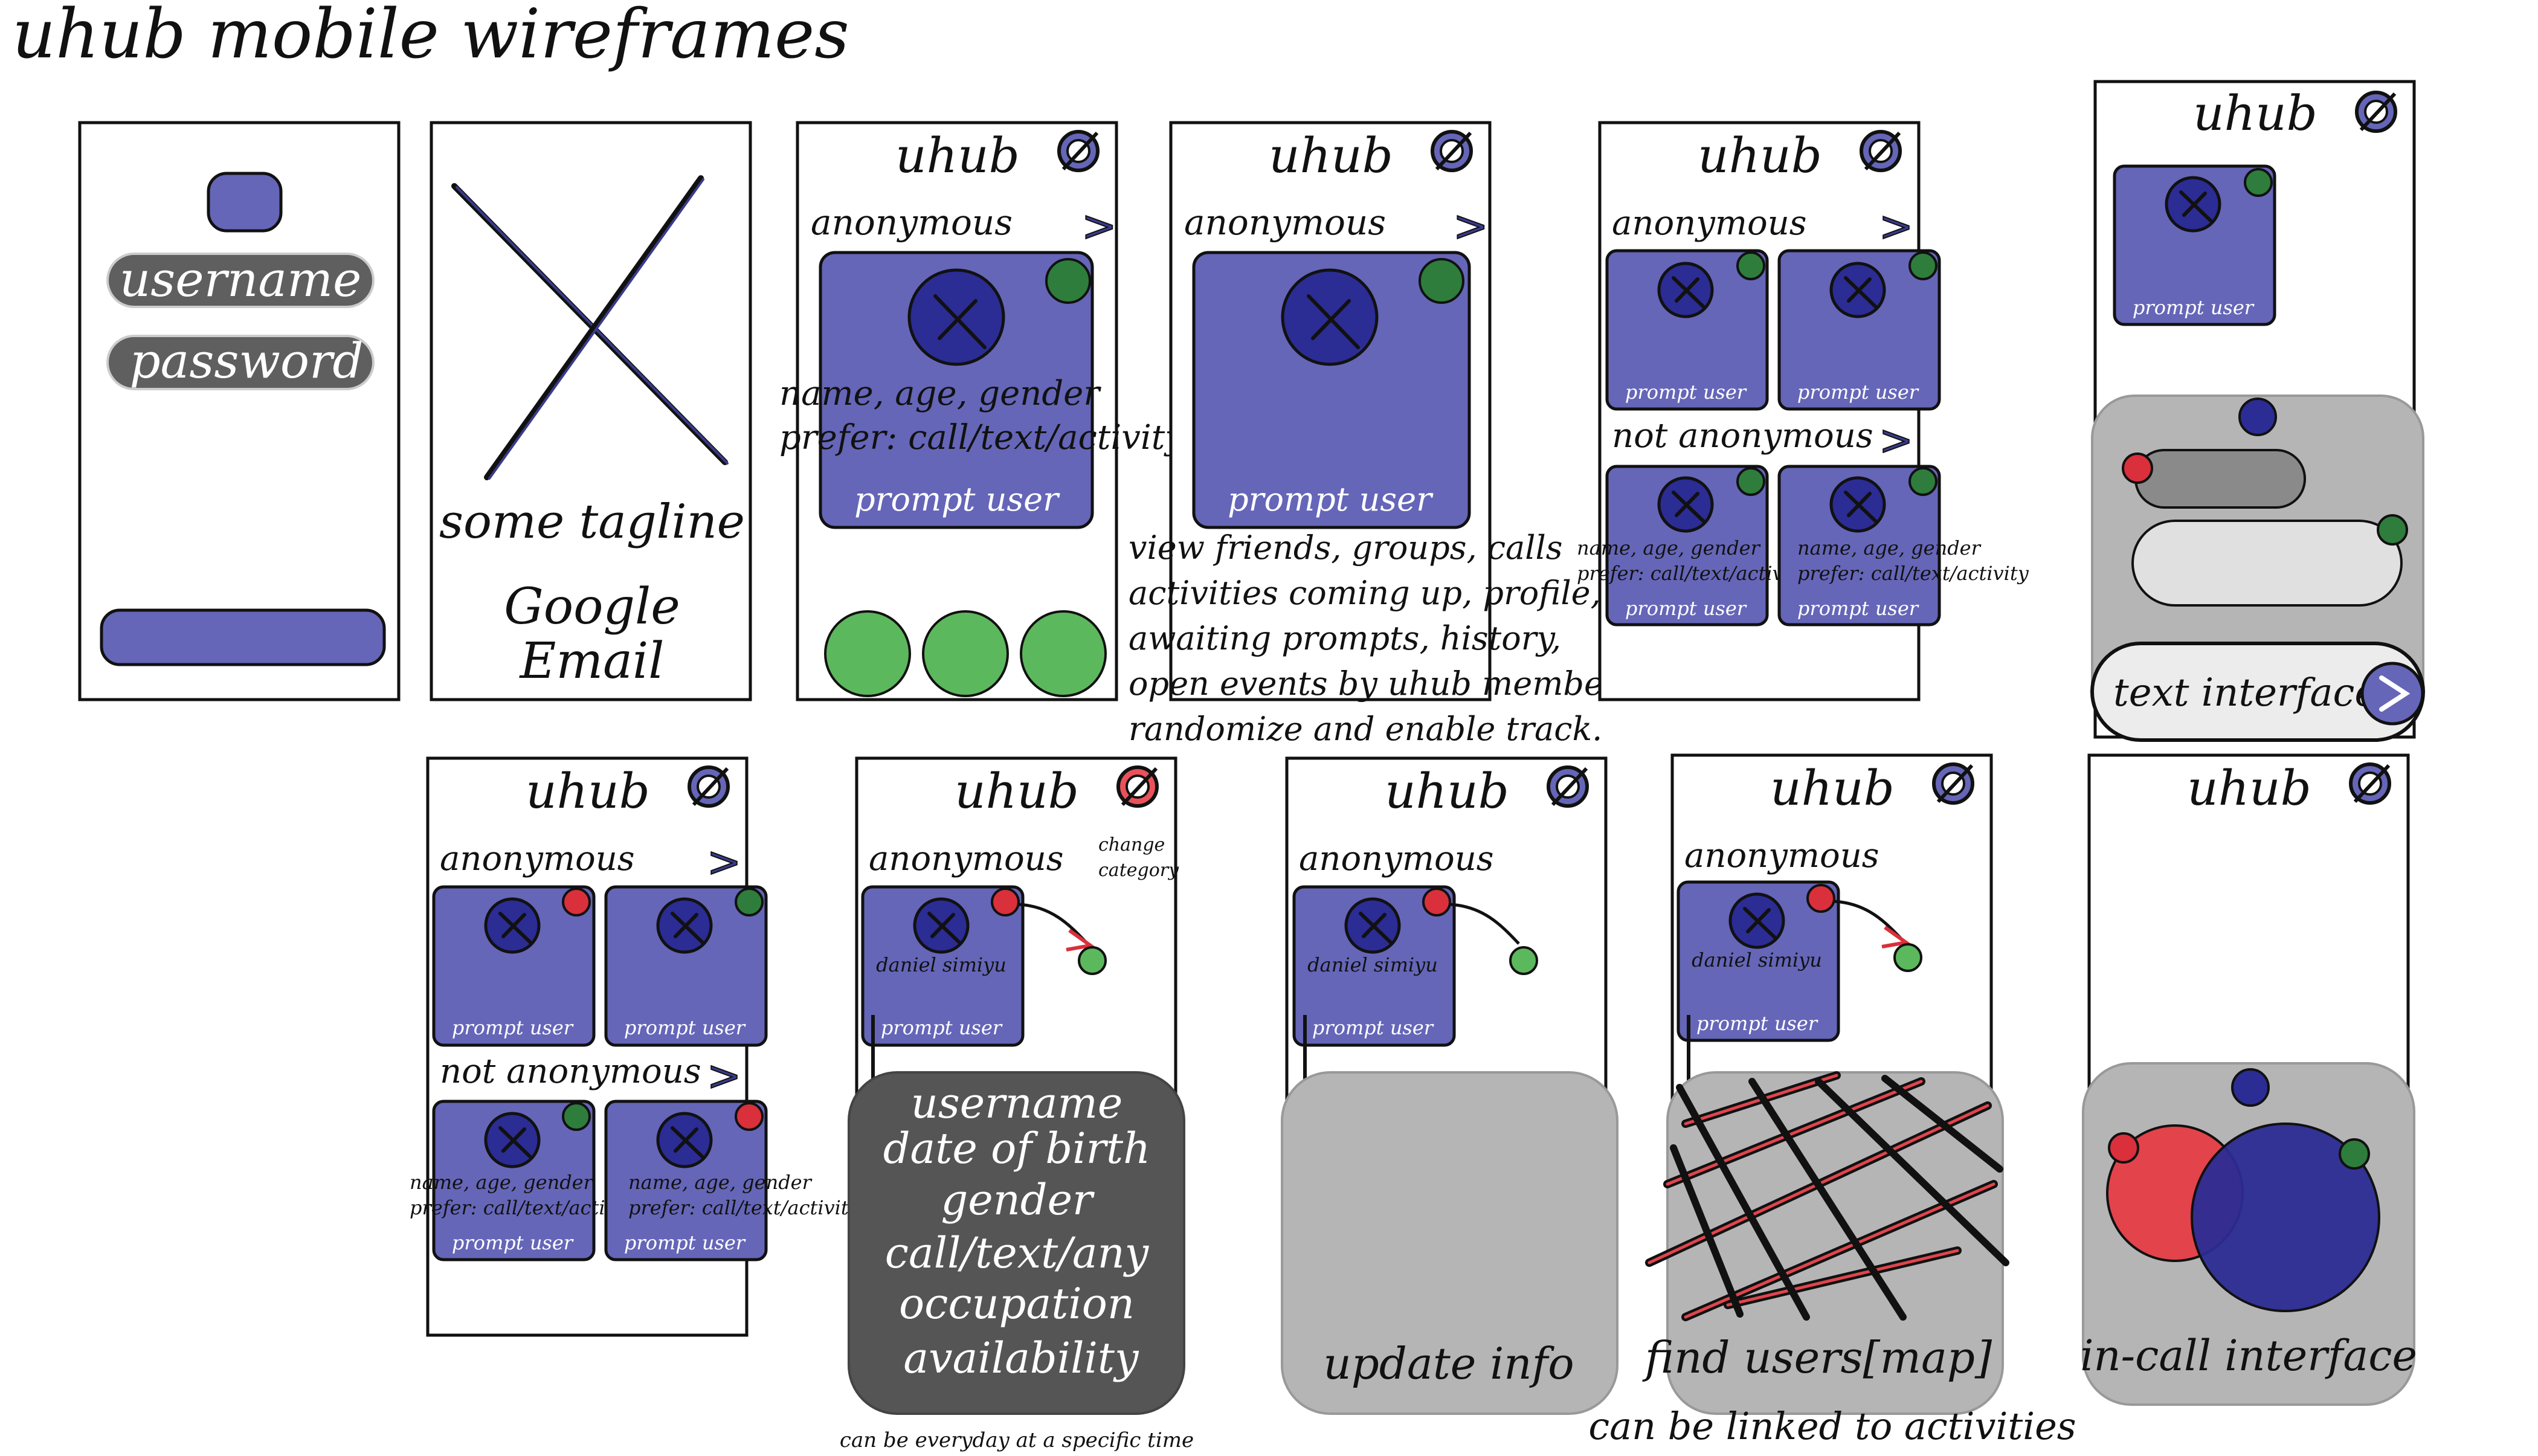 This screenshot has width=2538, height=1456. Describe the element at coordinates (2395, 693) in the screenshot. I see `send-arrow-icon` at that location.